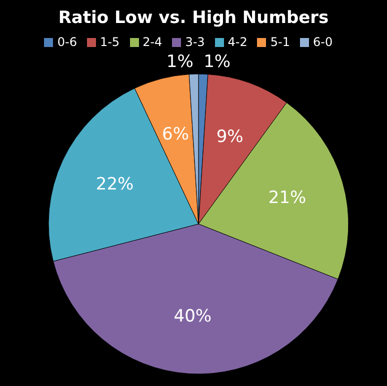 The image size is (387, 386). What do you see at coordinates (152, 42) in the screenshot?
I see `legend-label: 2-4` at bounding box center [152, 42].